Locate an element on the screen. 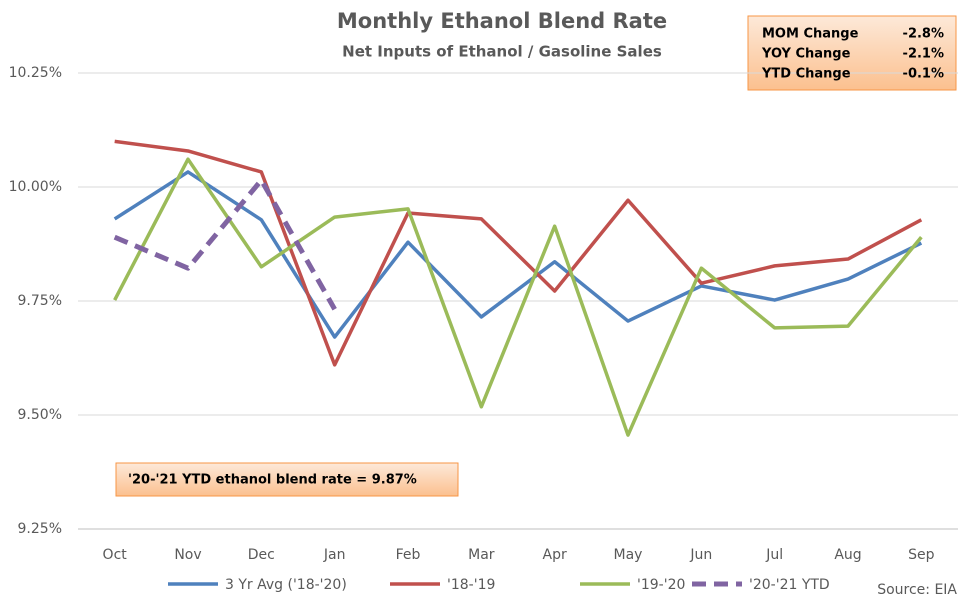 Image resolution: width=976 pixels, height=604 pixels. x-tick-label: Apr is located at coordinates (555, 555).